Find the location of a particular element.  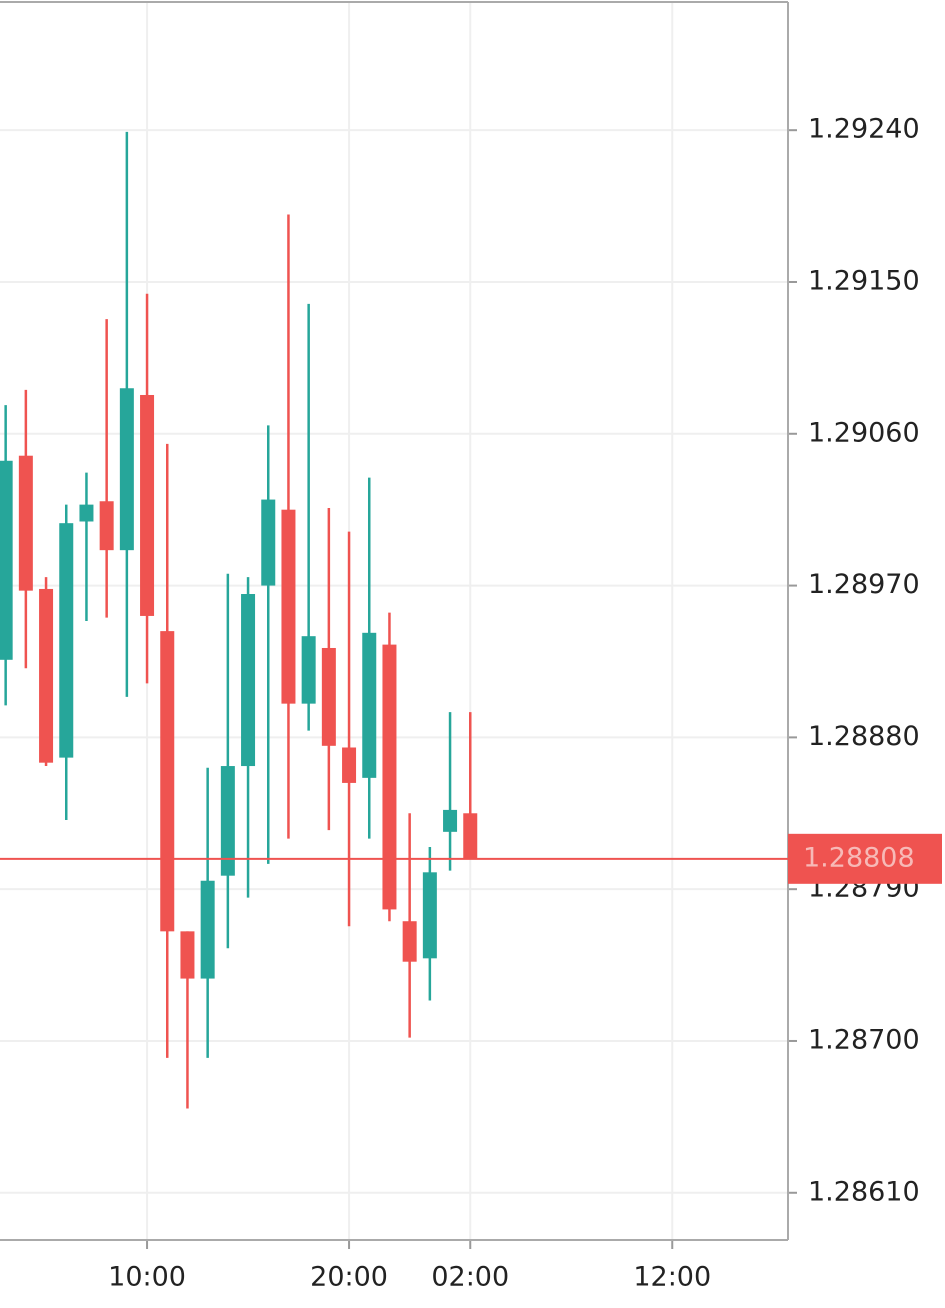

x-tick-label: 12:00 is located at coordinates (672, 1277).